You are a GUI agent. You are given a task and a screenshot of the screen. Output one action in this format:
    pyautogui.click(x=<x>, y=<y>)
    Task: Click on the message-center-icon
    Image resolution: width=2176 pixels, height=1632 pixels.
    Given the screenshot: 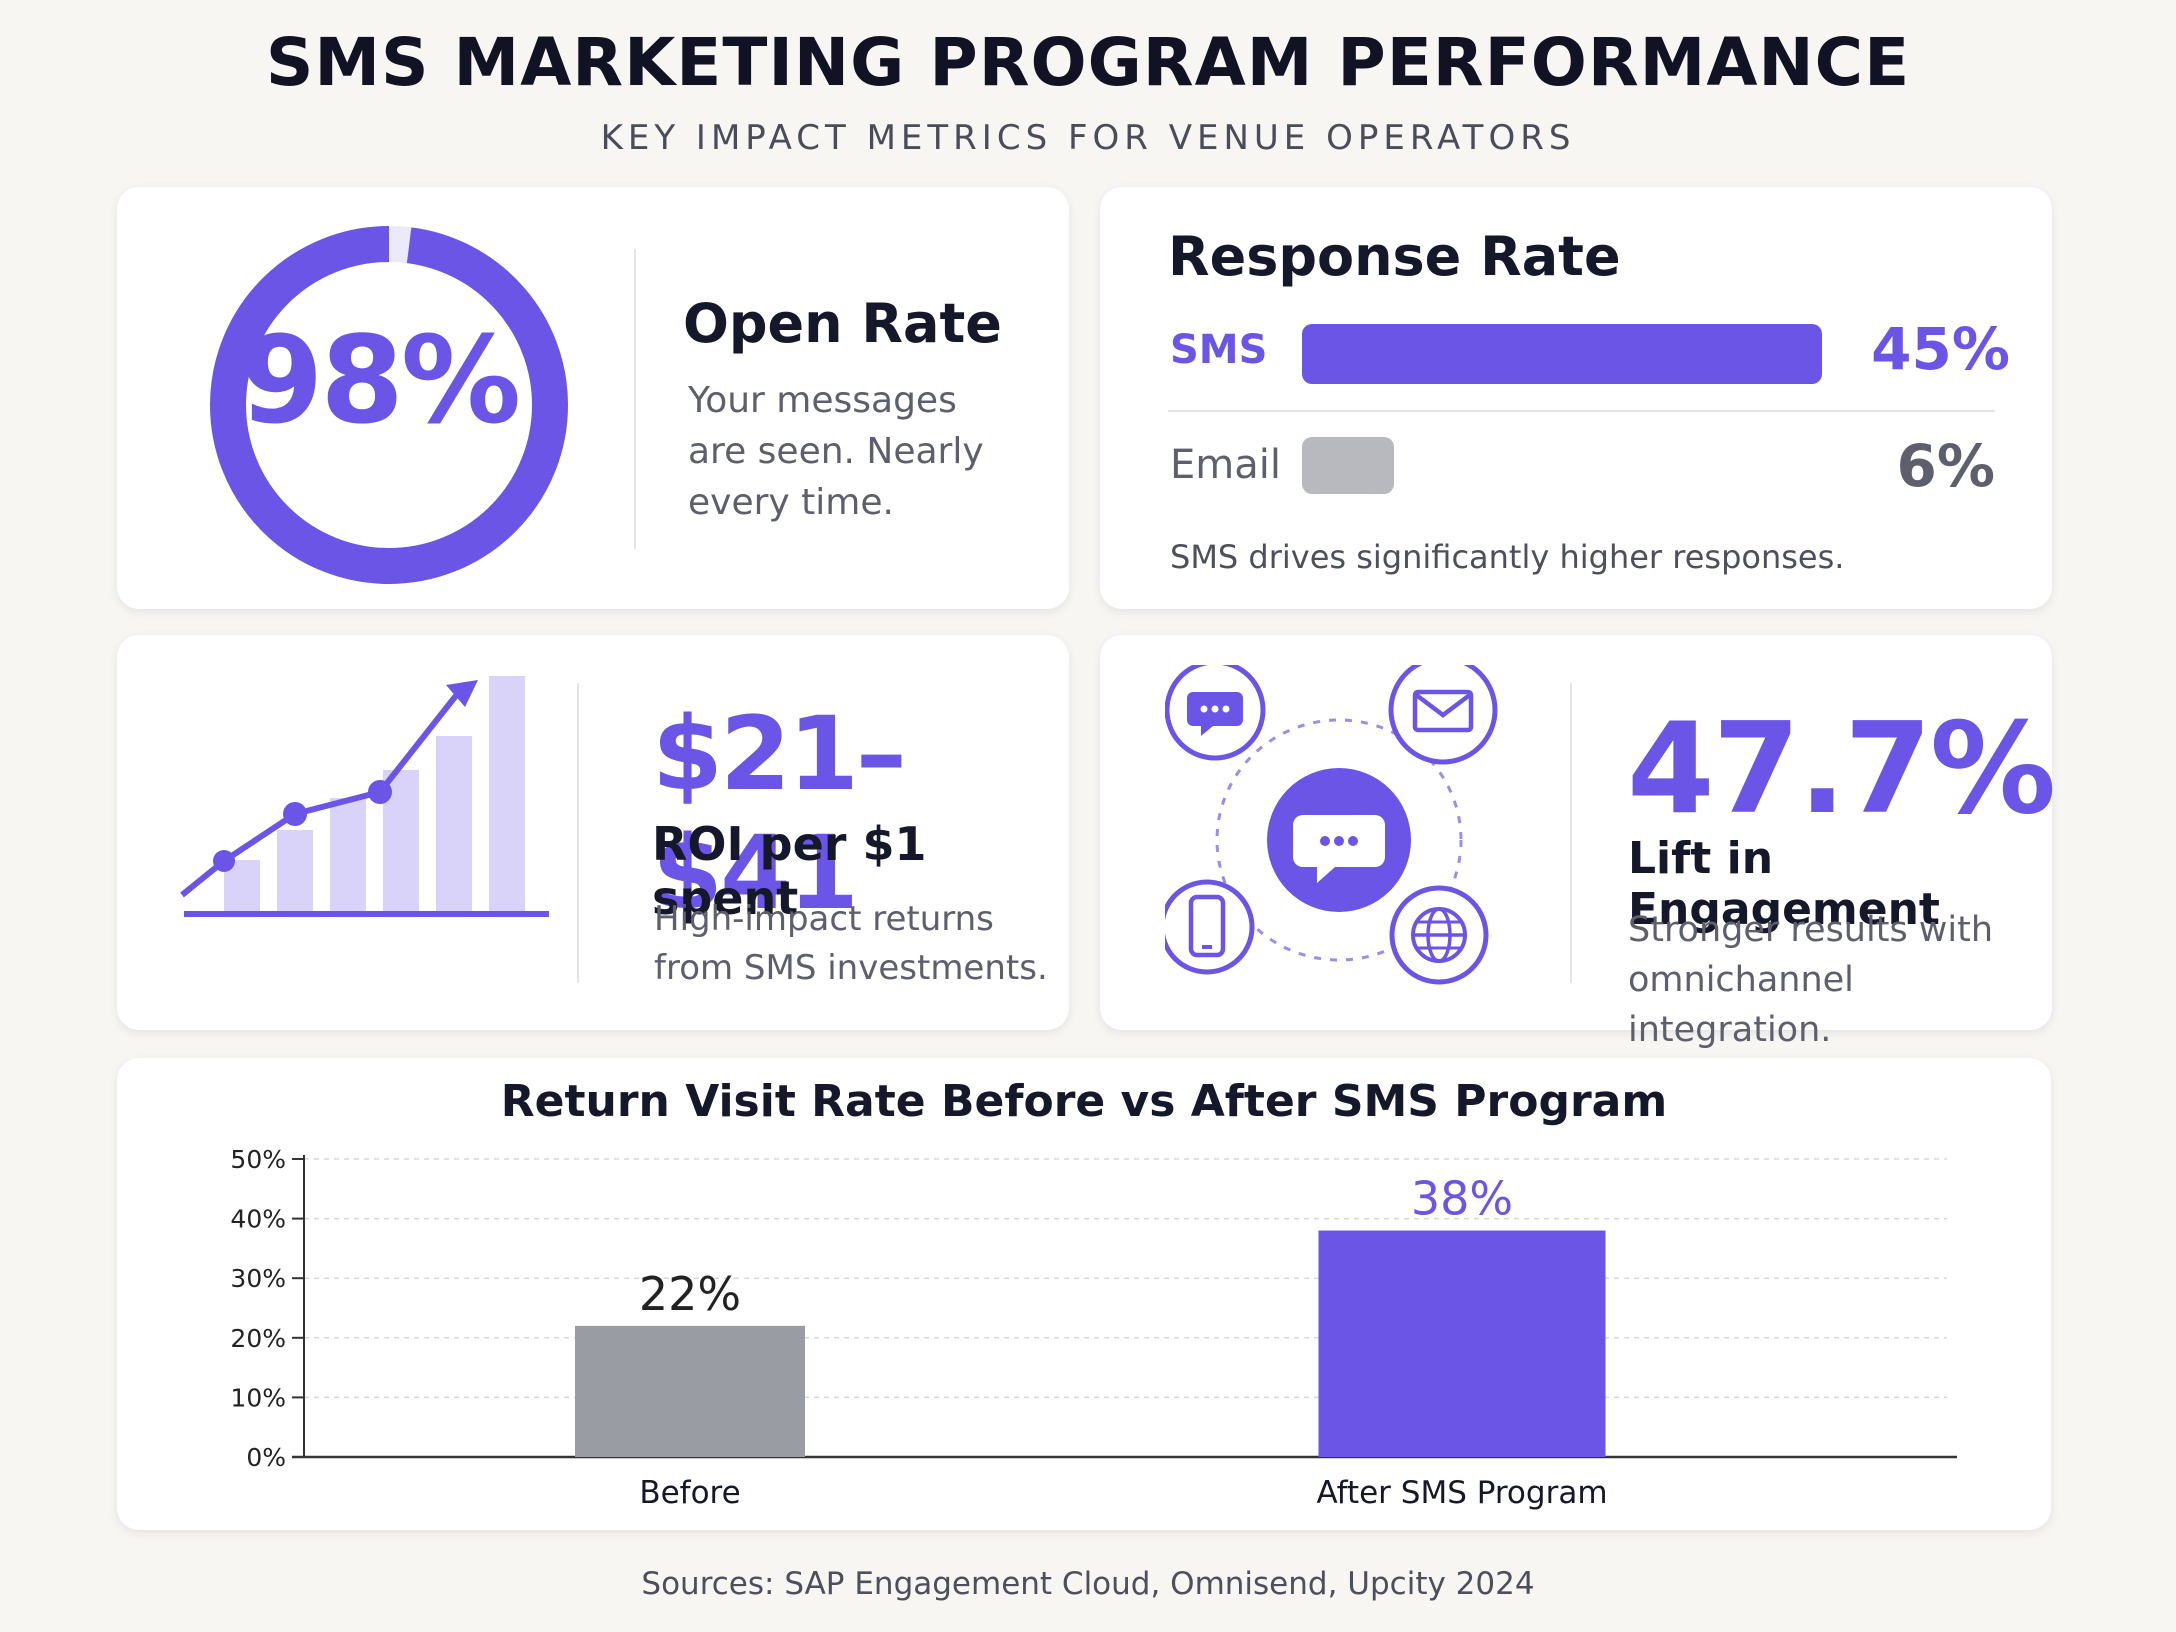 What is the action you would take?
    pyautogui.click(x=1339, y=840)
    